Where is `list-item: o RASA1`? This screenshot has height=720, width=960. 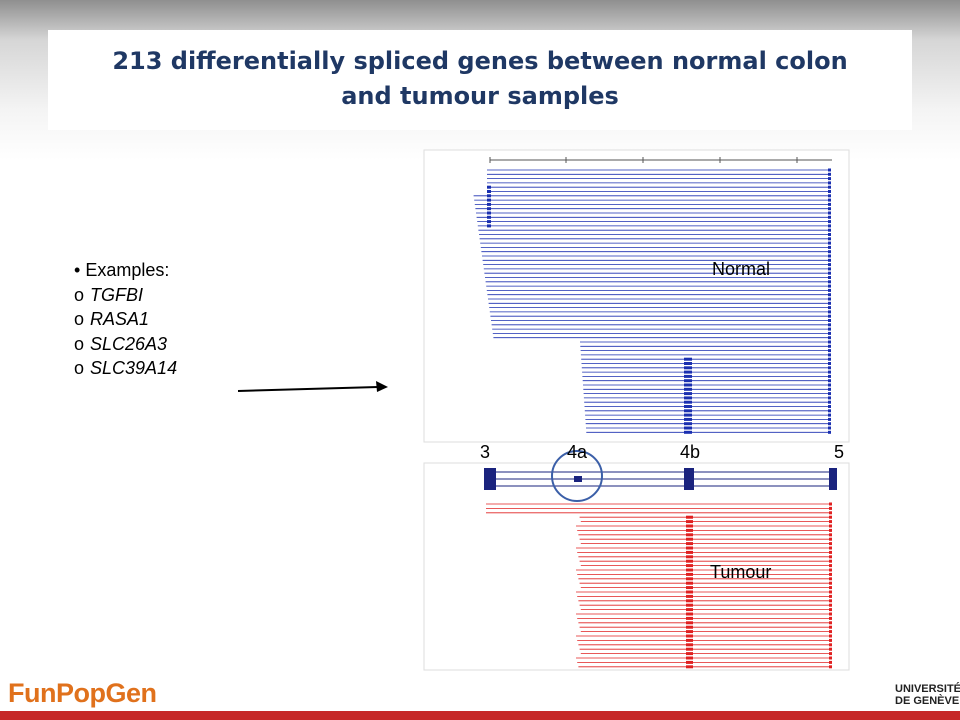 list-item: o RASA1 is located at coordinates (125, 319).